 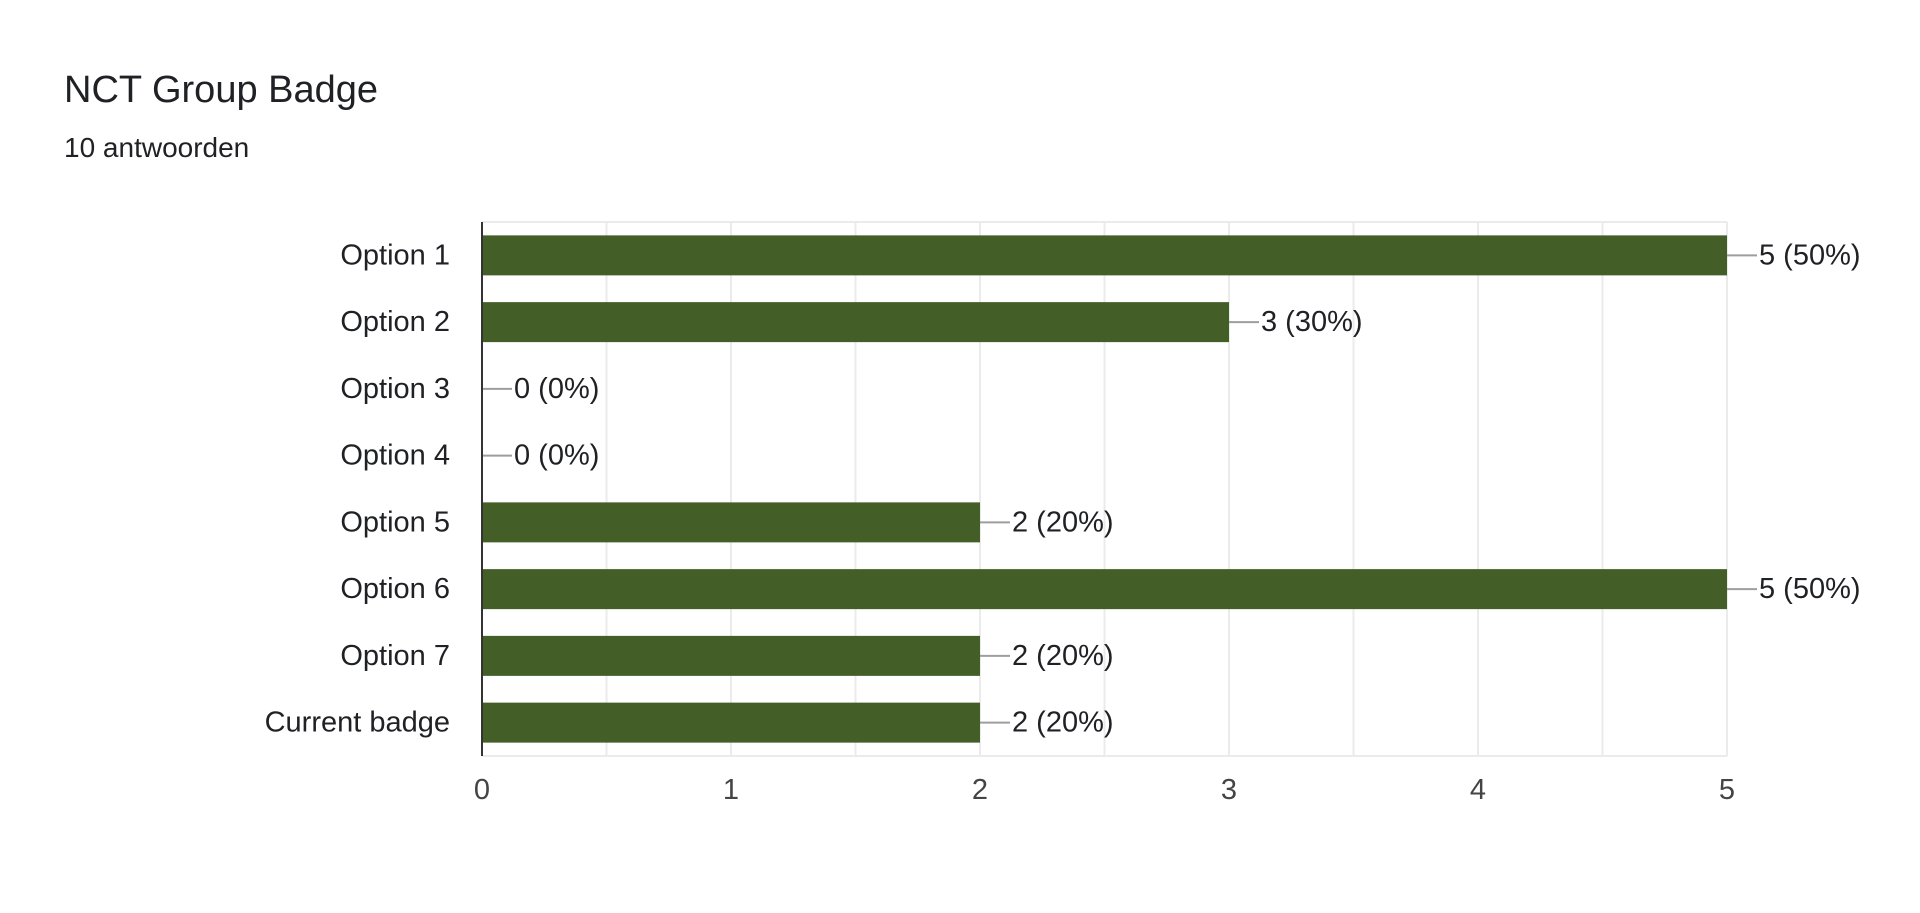 What do you see at coordinates (157, 147) in the screenshot?
I see `response-count: 10 antwoorden` at bounding box center [157, 147].